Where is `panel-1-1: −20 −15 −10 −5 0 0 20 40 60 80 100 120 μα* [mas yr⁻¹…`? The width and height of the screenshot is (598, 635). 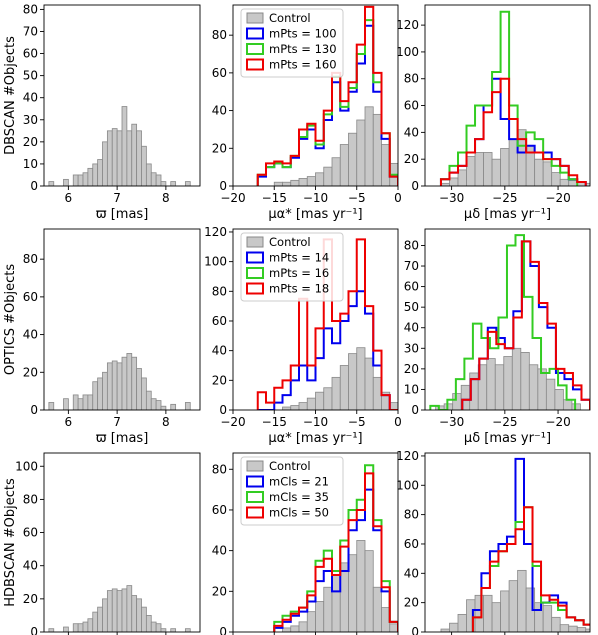 panel-1-1: −20 −15 −10 −5 0 0 20 40 60 80 100 120 μα* [mas yr⁻¹… is located at coordinates (303, 335).